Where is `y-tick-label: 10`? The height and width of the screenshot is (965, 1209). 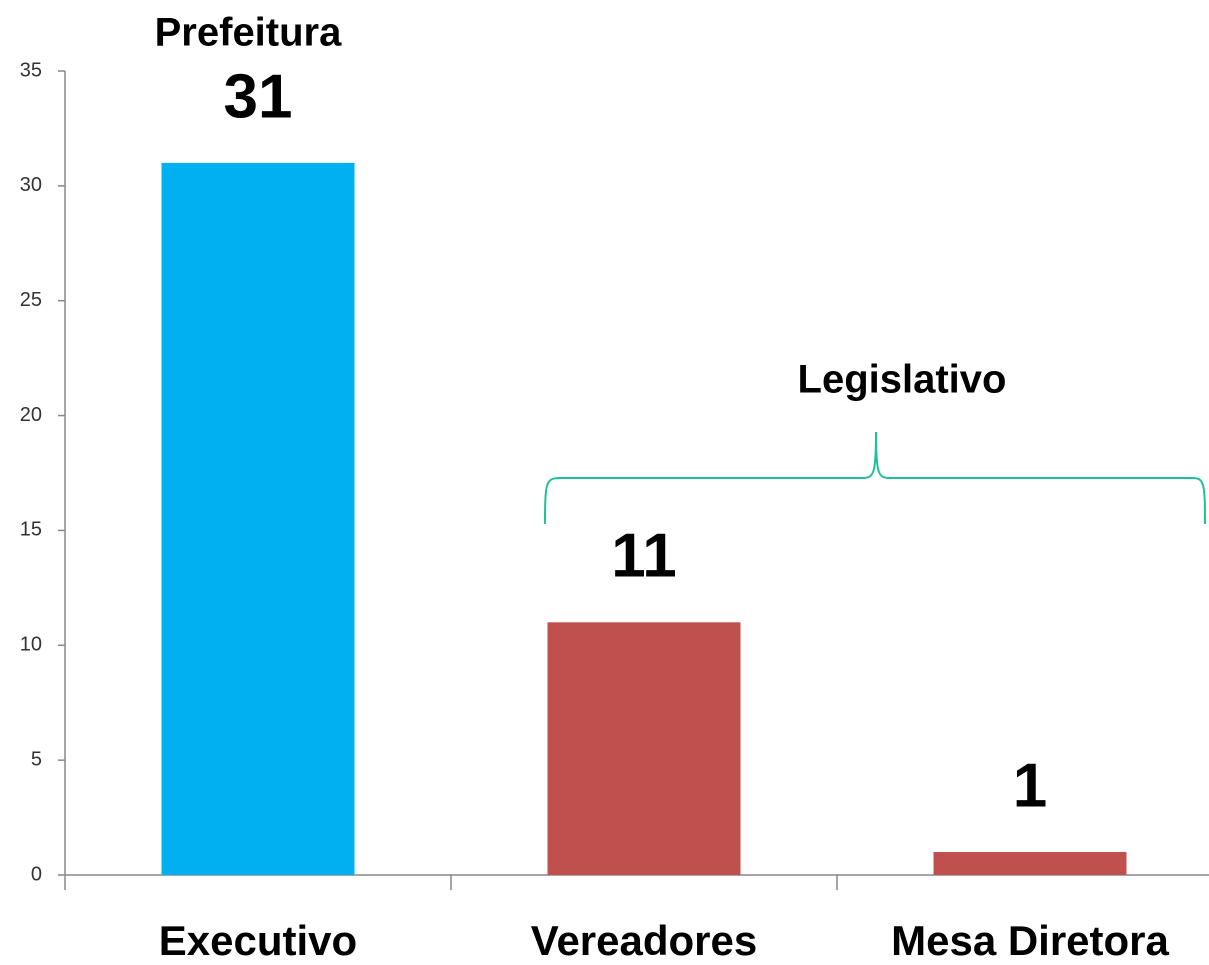 y-tick-label: 10 is located at coordinates (31, 645).